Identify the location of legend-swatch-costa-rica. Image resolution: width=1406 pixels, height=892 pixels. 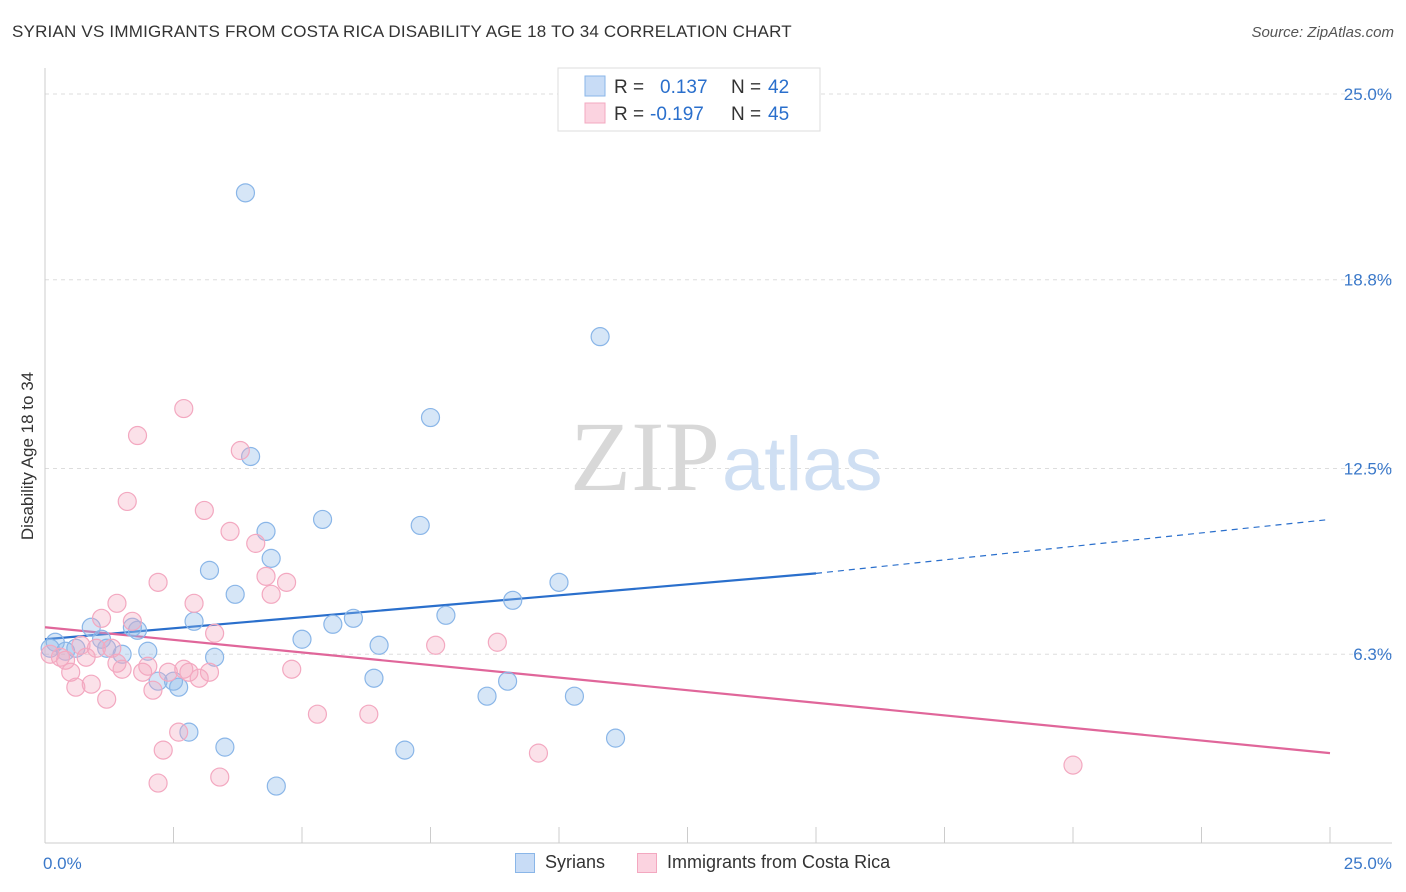
(647, 862).